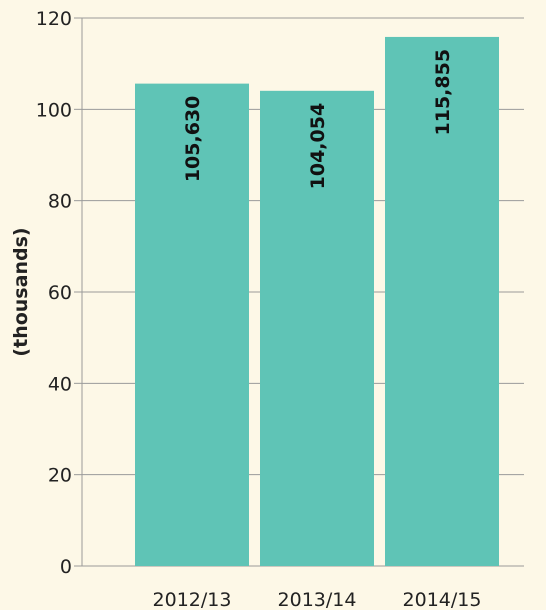 This screenshot has width=546, height=610. Describe the element at coordinates (54, 19) in the screenshot. I see `y-tick-label: 120` at that location.